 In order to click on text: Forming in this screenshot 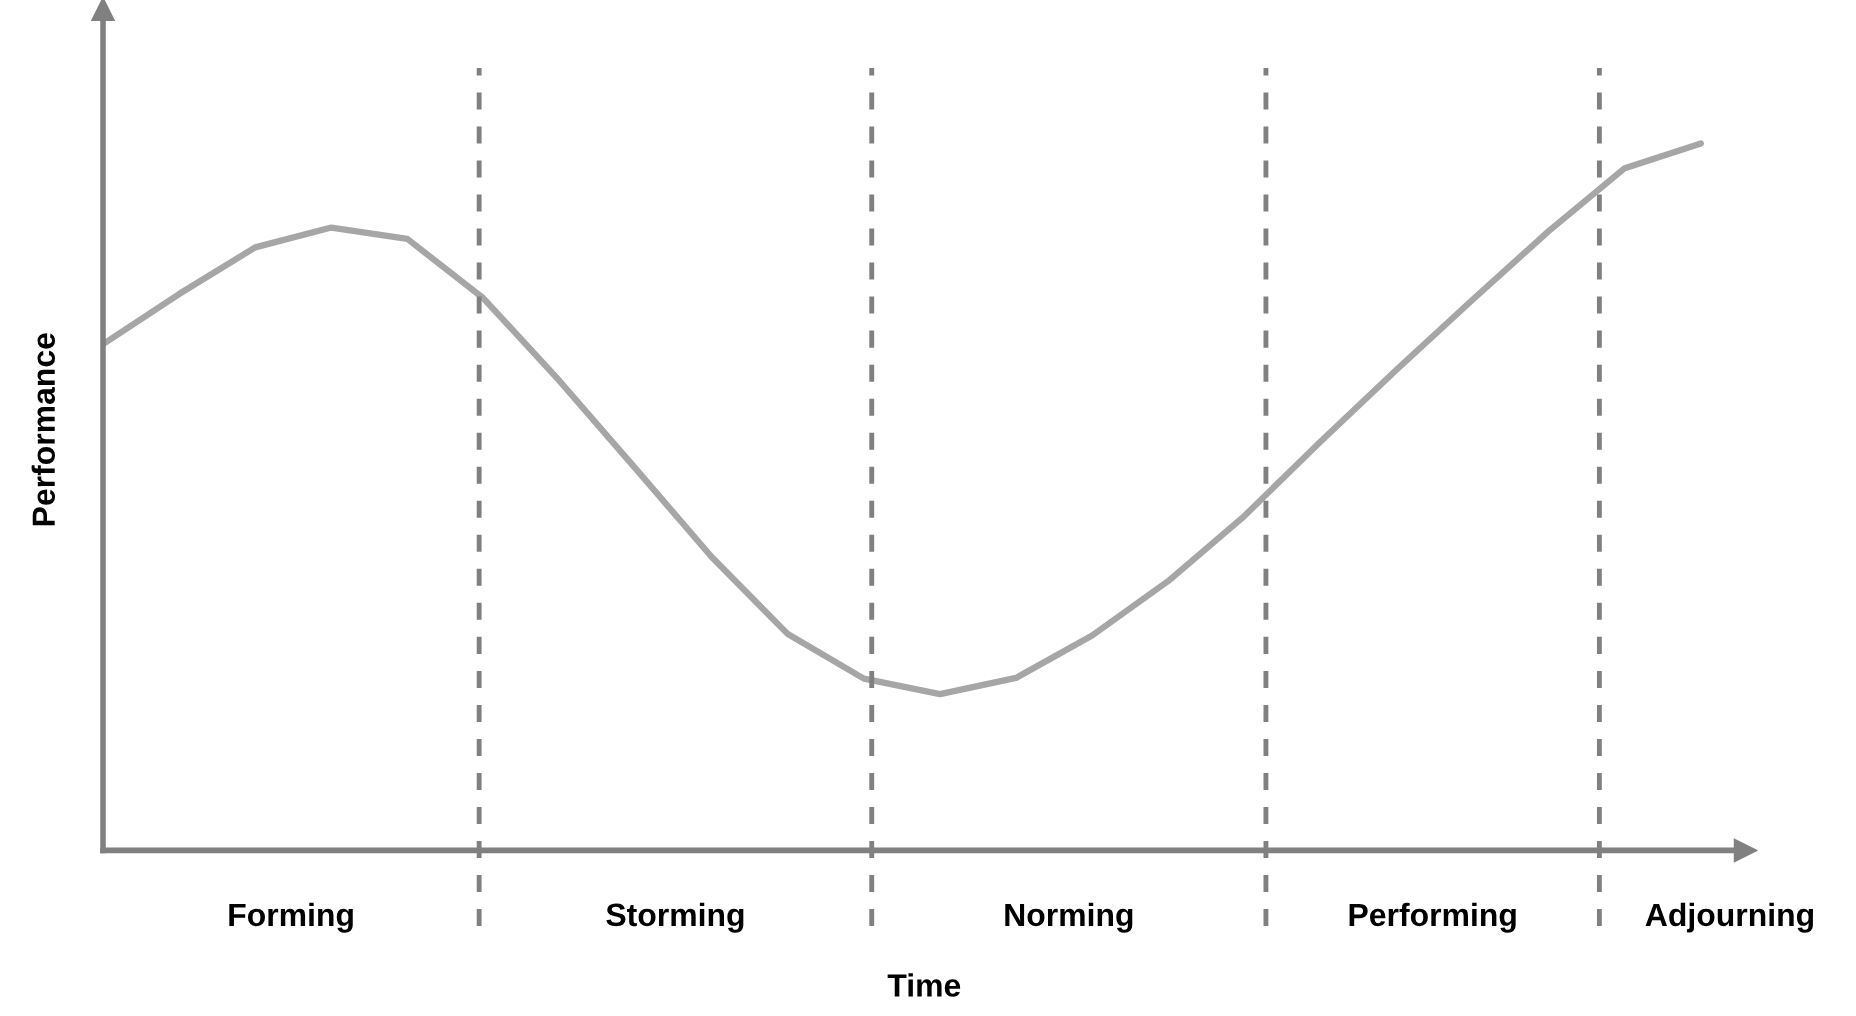, I will do `click(291, 917)`.